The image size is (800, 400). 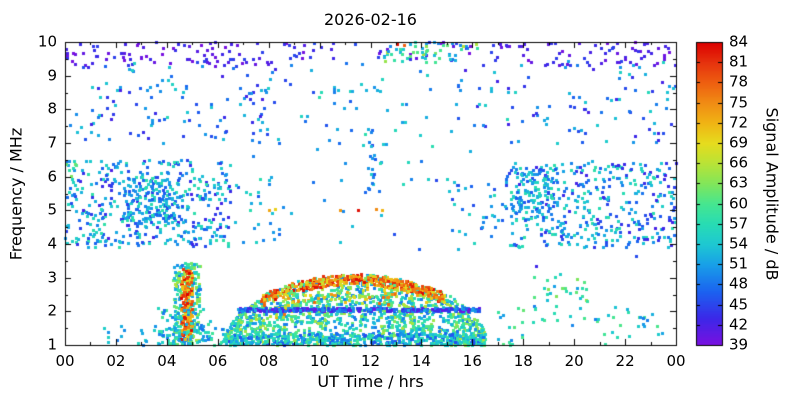 I want to click on colorbar-tick-label: 42, so click(x=739, y=324).